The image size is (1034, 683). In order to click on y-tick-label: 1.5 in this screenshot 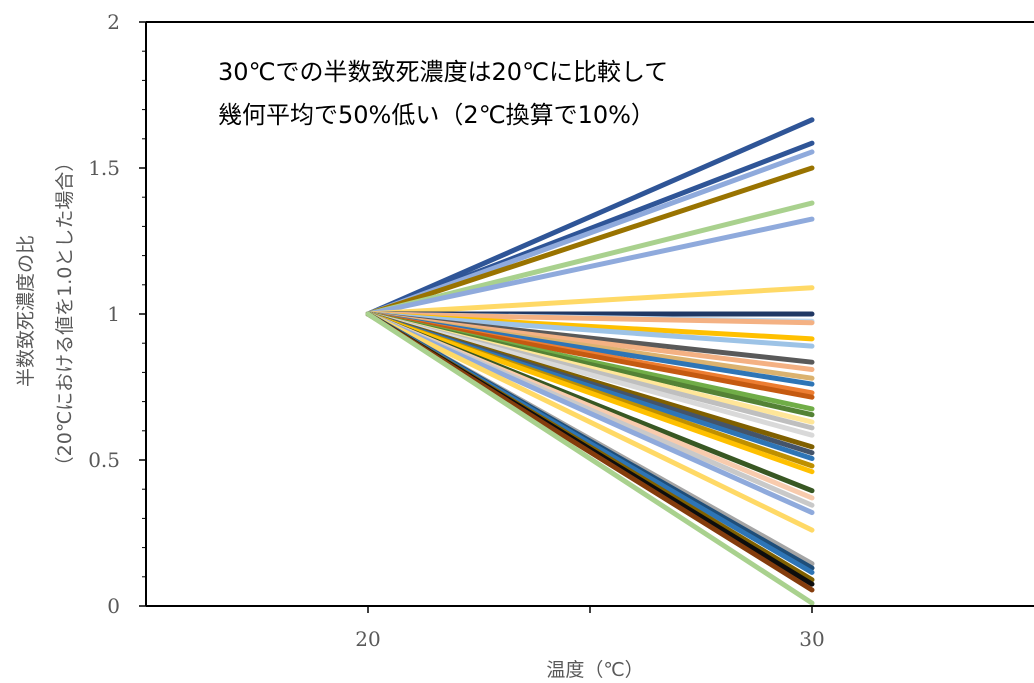, I will do `click(104, 168)`.